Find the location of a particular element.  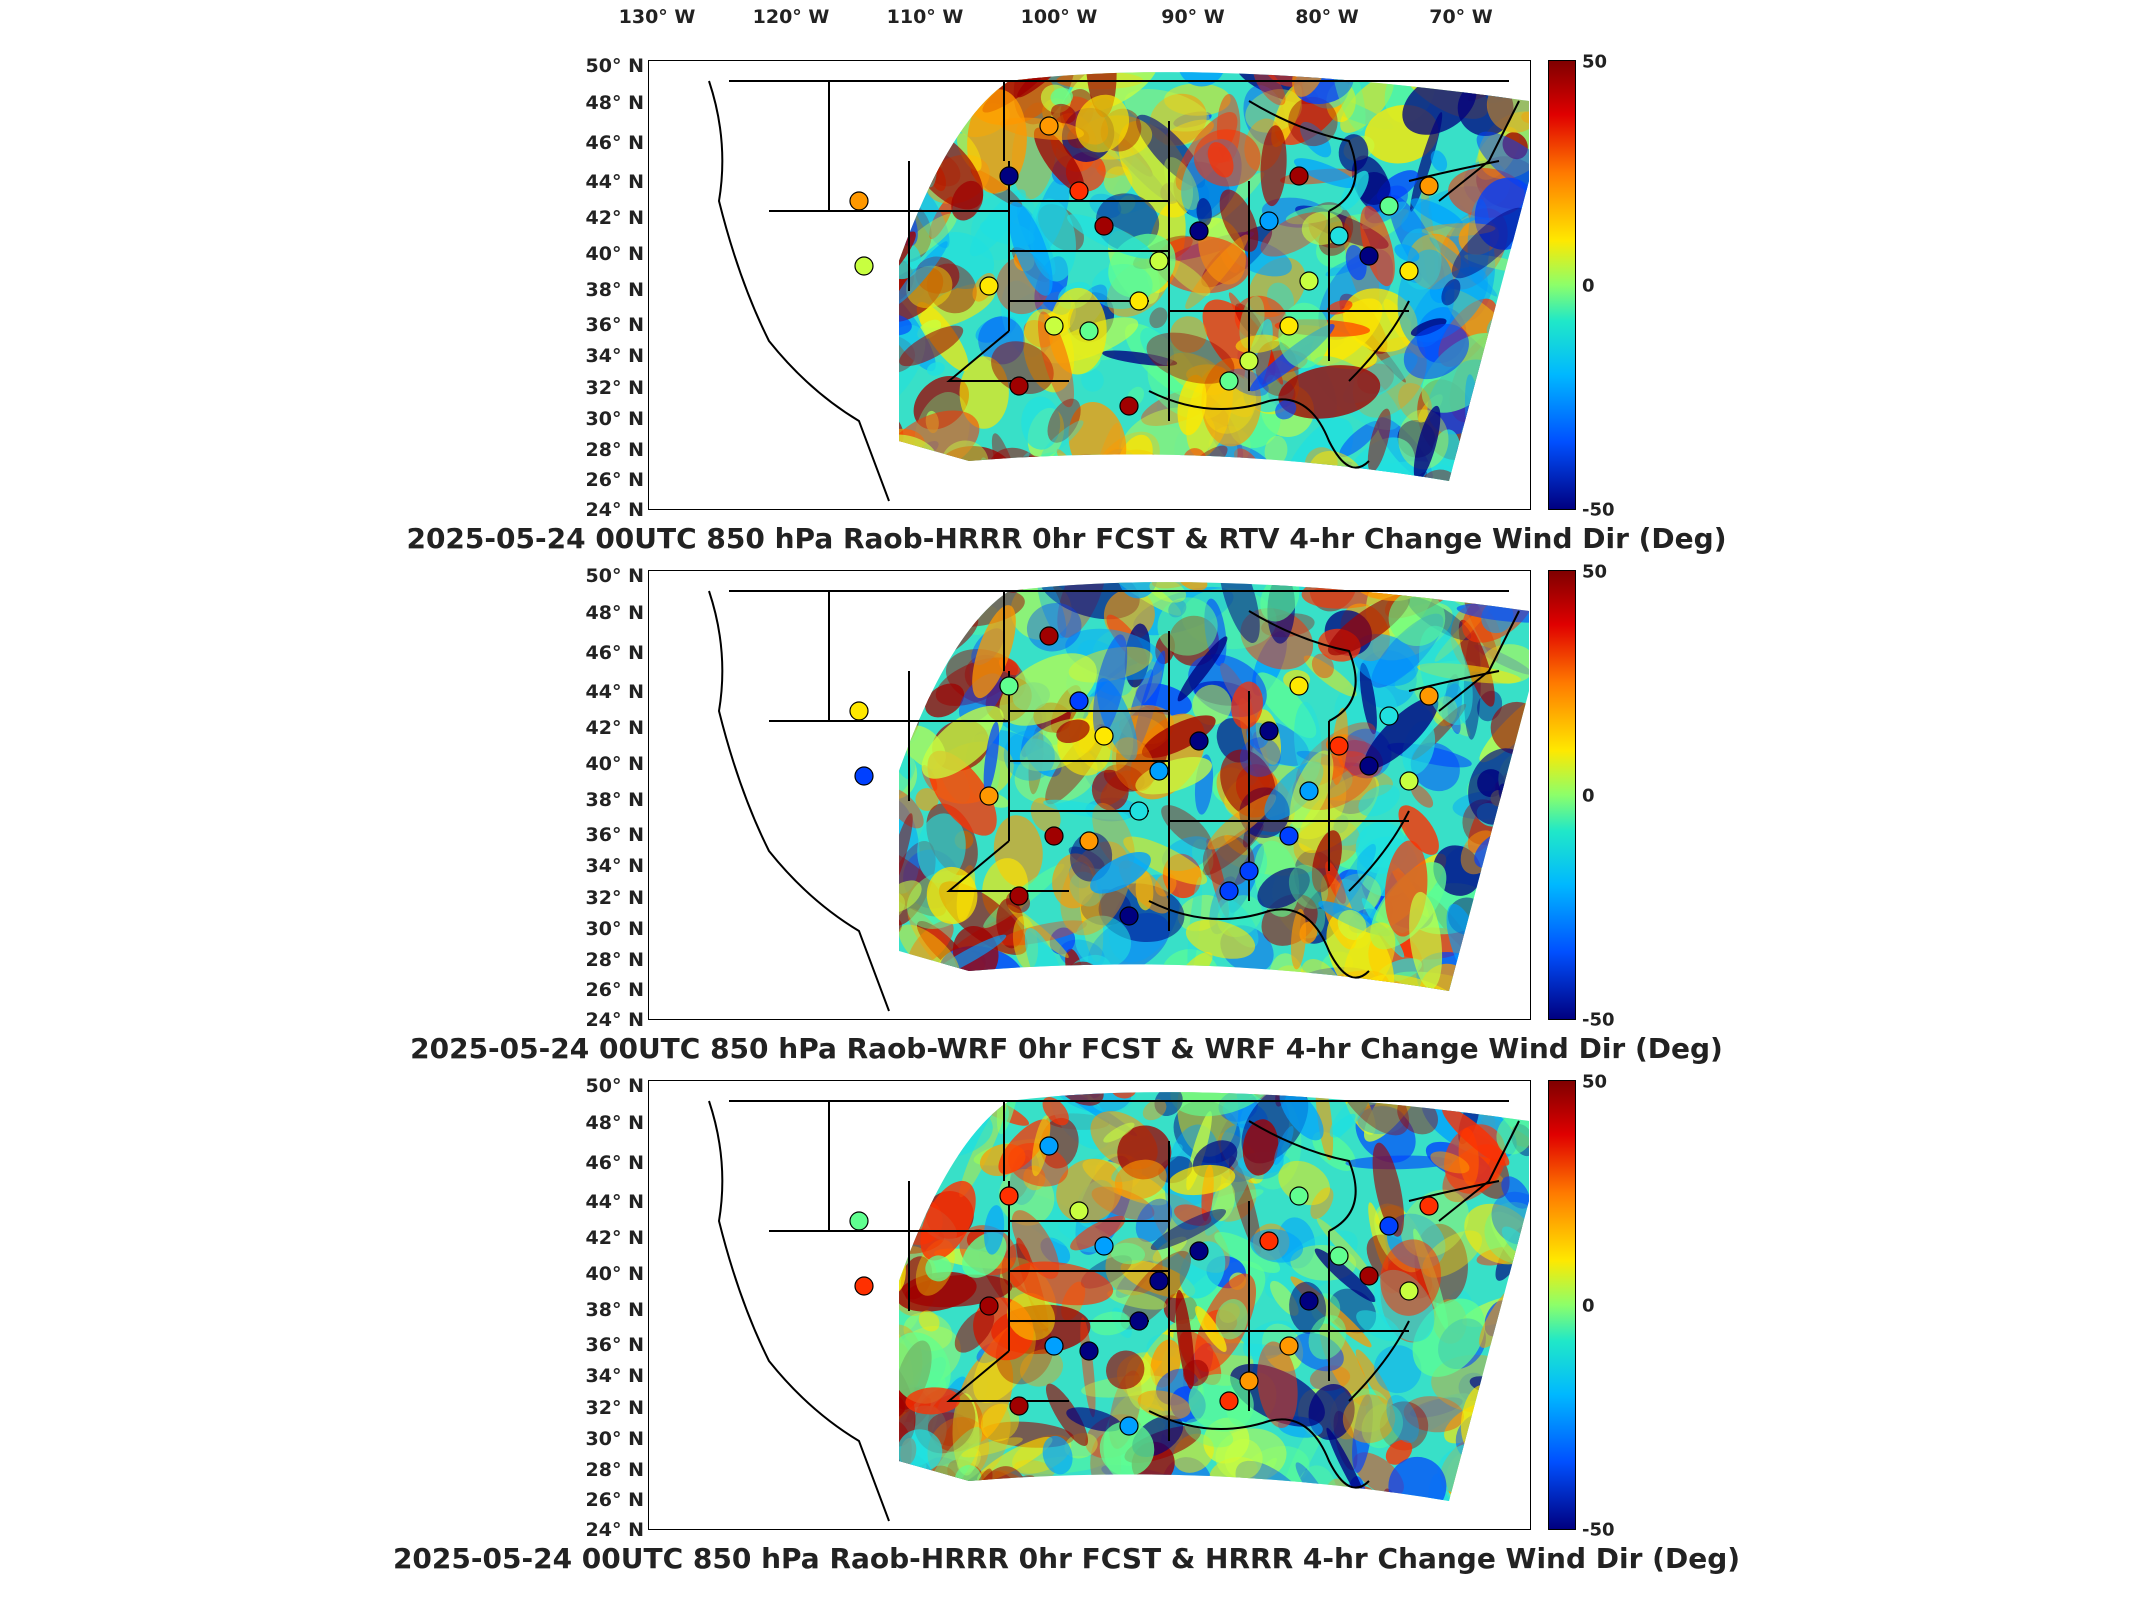

wind-direction-field is located at coordinates (1089, 795).